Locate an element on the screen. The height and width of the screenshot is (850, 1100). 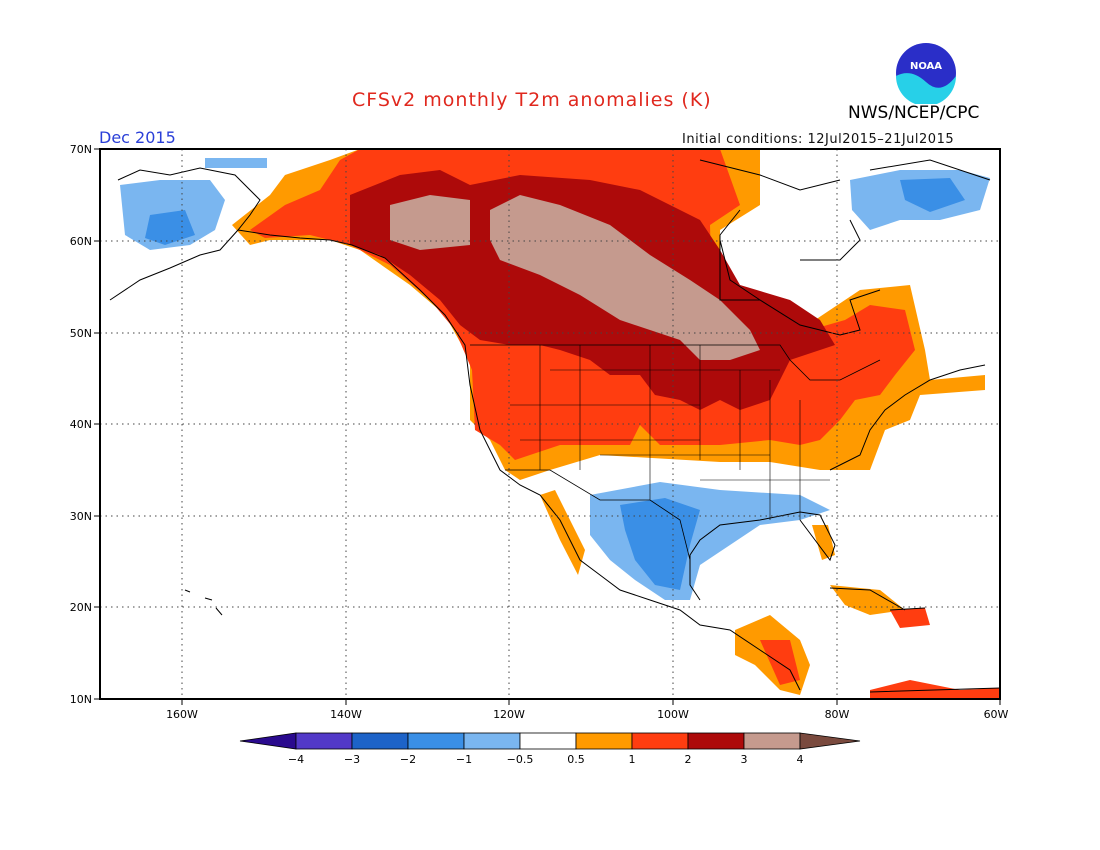
colorbar-labels: −4 −3 −2 −1 −0.5 0.5 1 2 3 4 is located at coordinates (546, 759).